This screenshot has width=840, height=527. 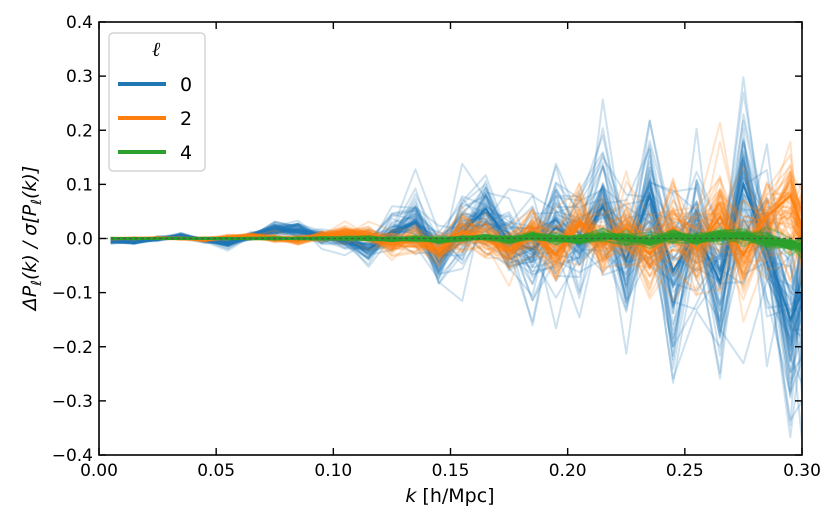 What do you see at coordinates (37, 283) in the screenshot?
I see `y-axis-title-ell1: ℓ` at bounding box center [37, 283].